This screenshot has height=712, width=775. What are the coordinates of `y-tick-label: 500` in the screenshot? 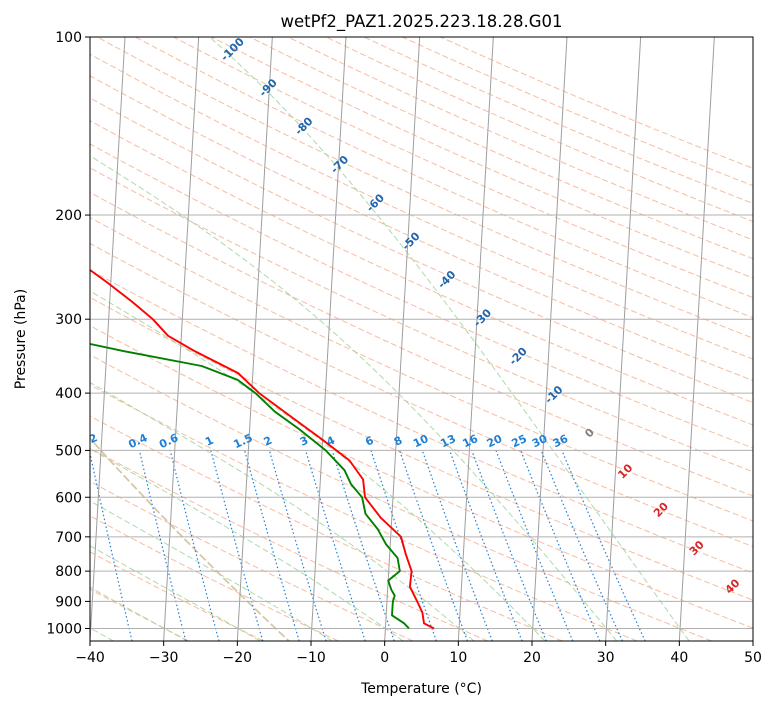 It's located at (68, 451).